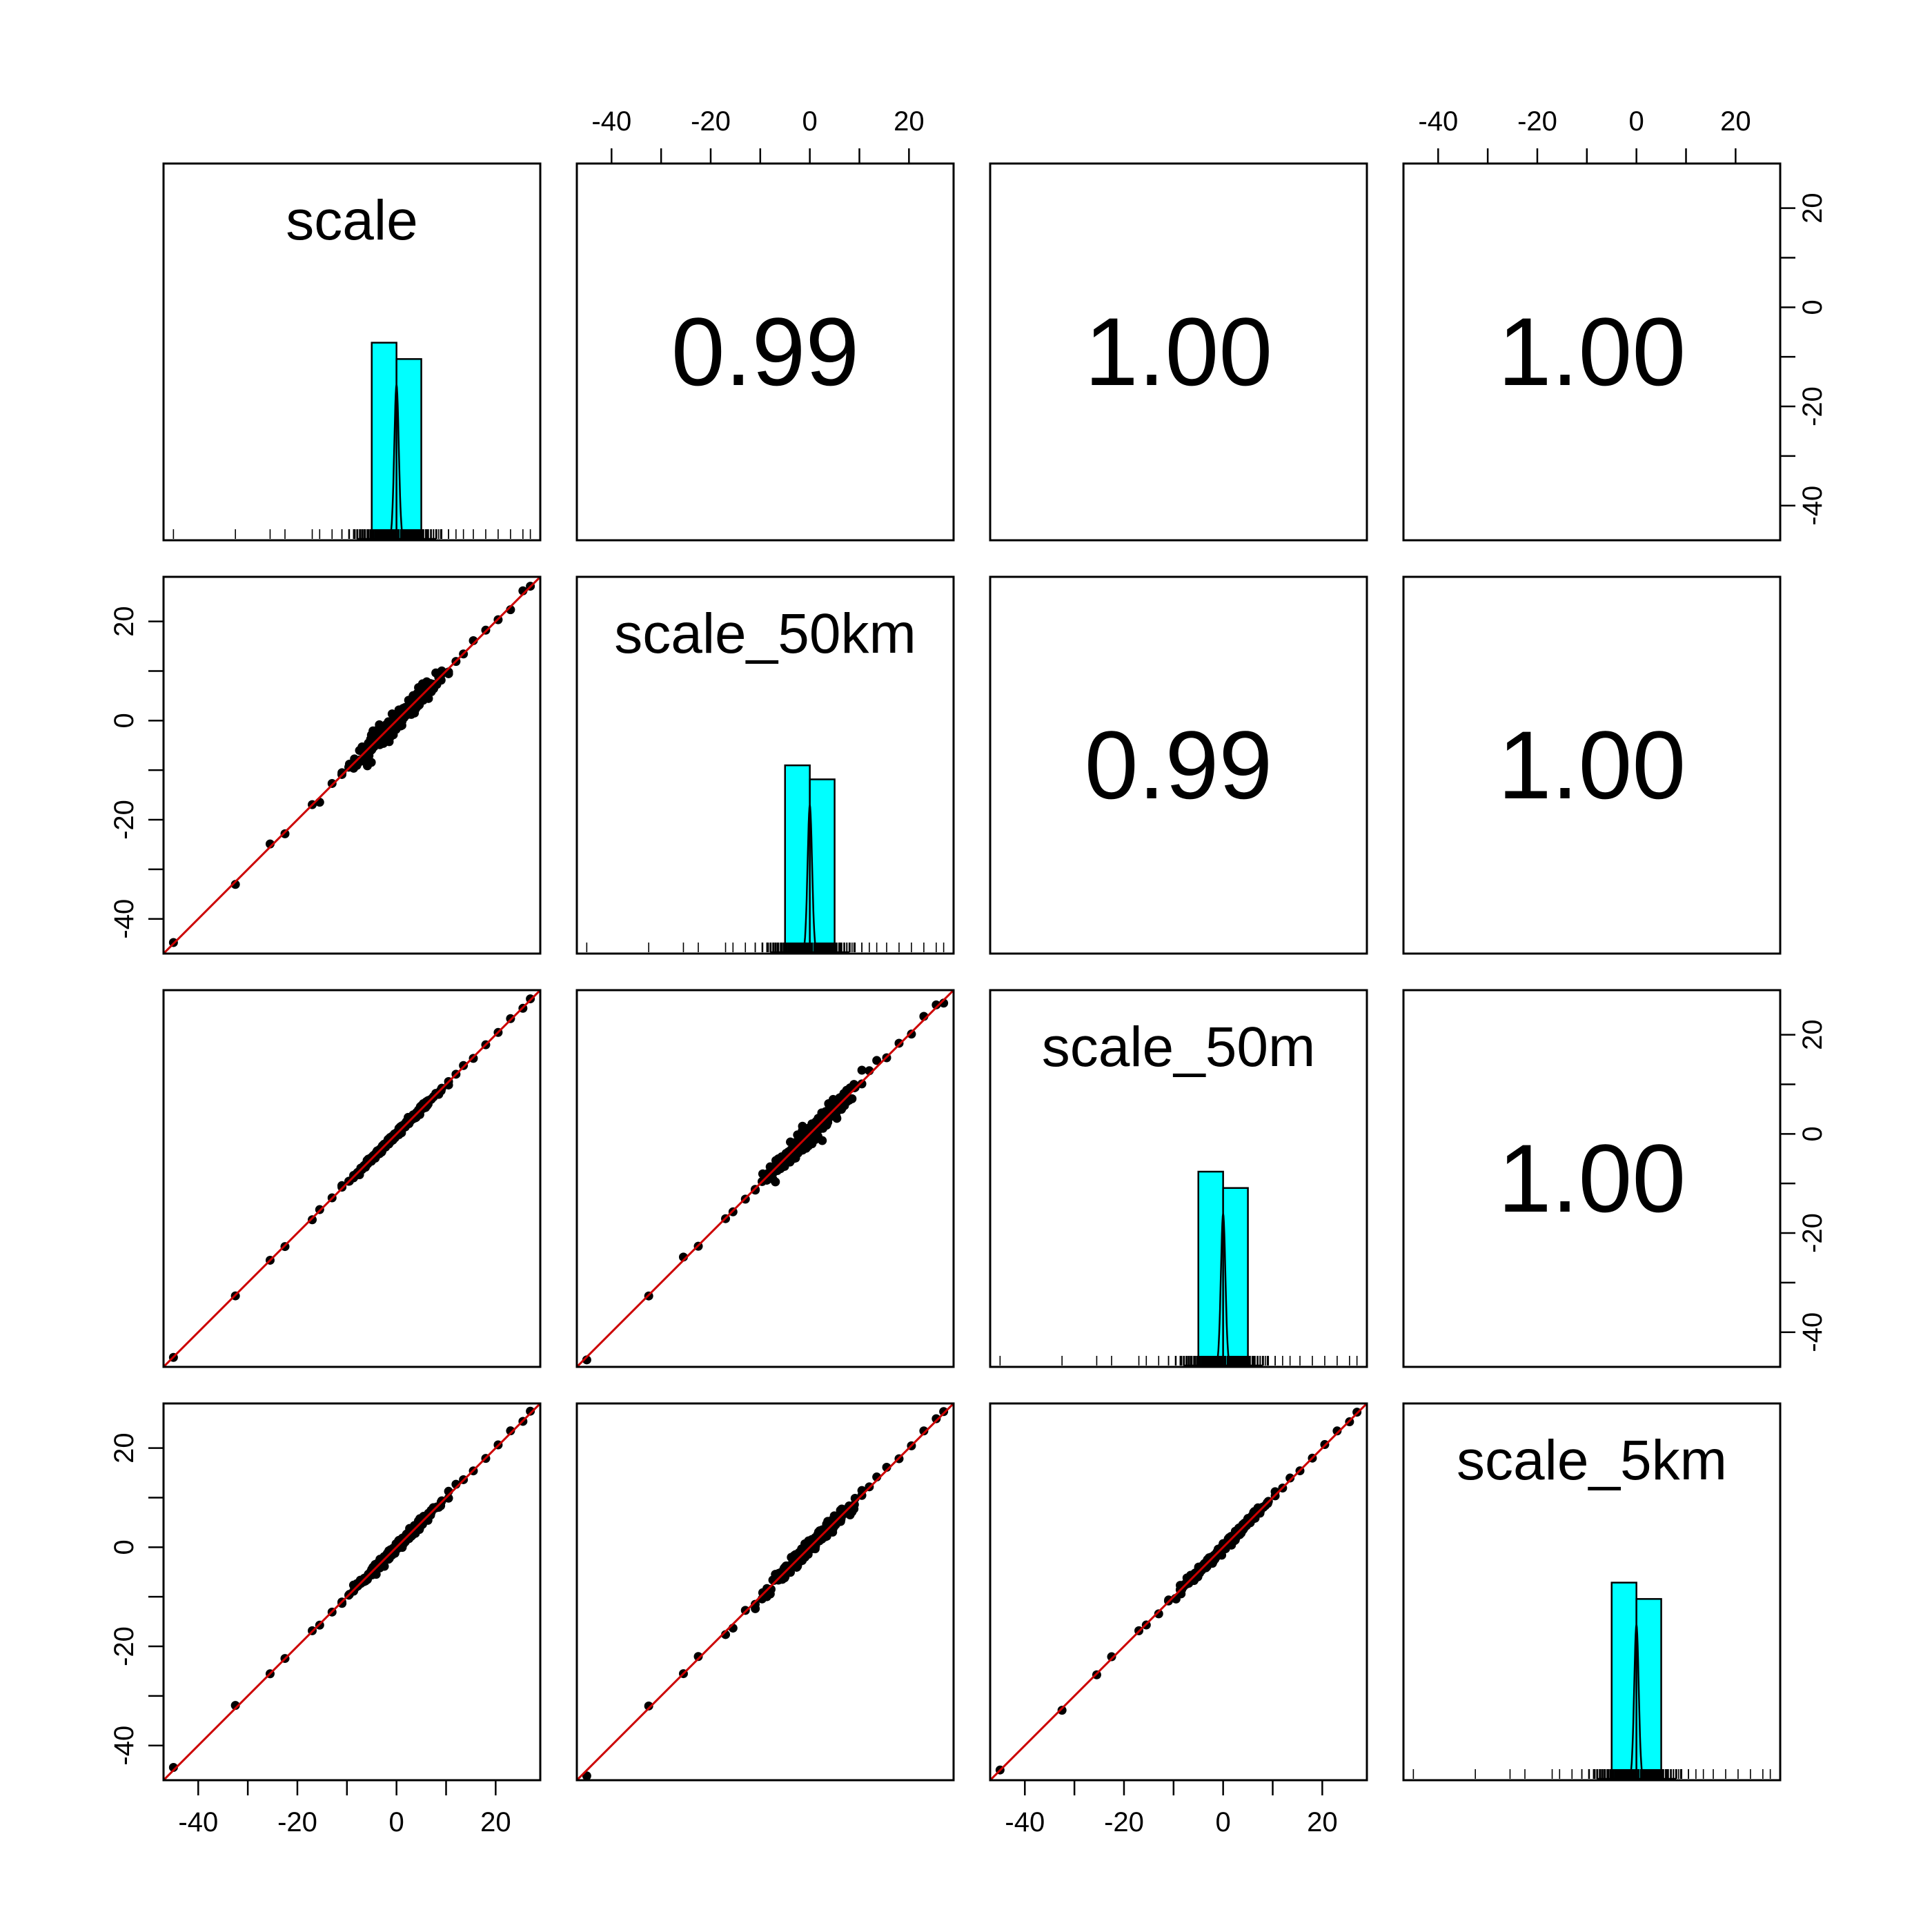  Describe the element at coordinates (124, 1646) in the screenshot. I see `y-tick-label-left-3-2: -20` at that location.